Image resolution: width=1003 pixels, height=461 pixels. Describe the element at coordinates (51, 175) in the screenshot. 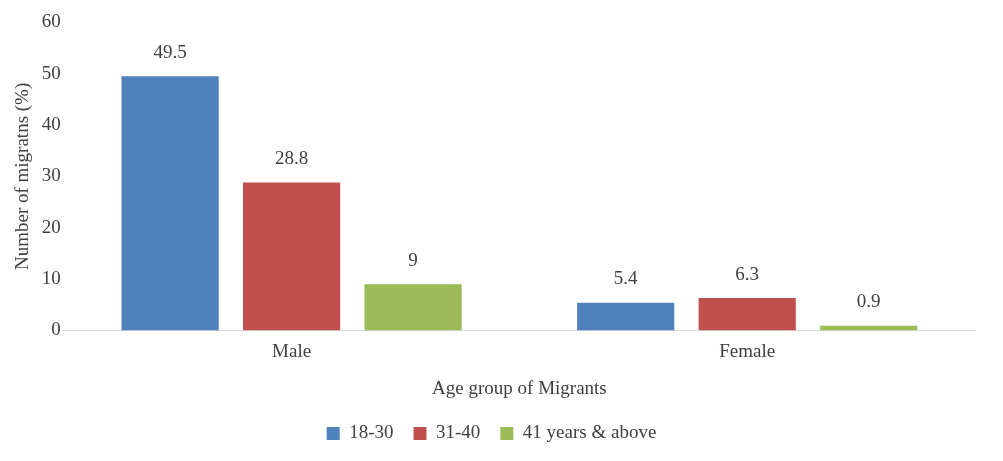

I see `y-tick-label: 30` at that location.